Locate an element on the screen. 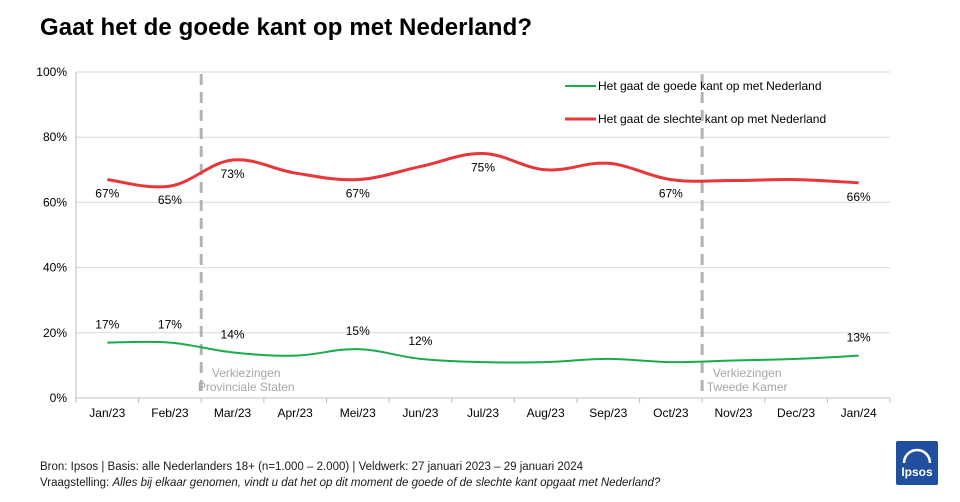  data-label: 14% is located at coordinates (233, 334).